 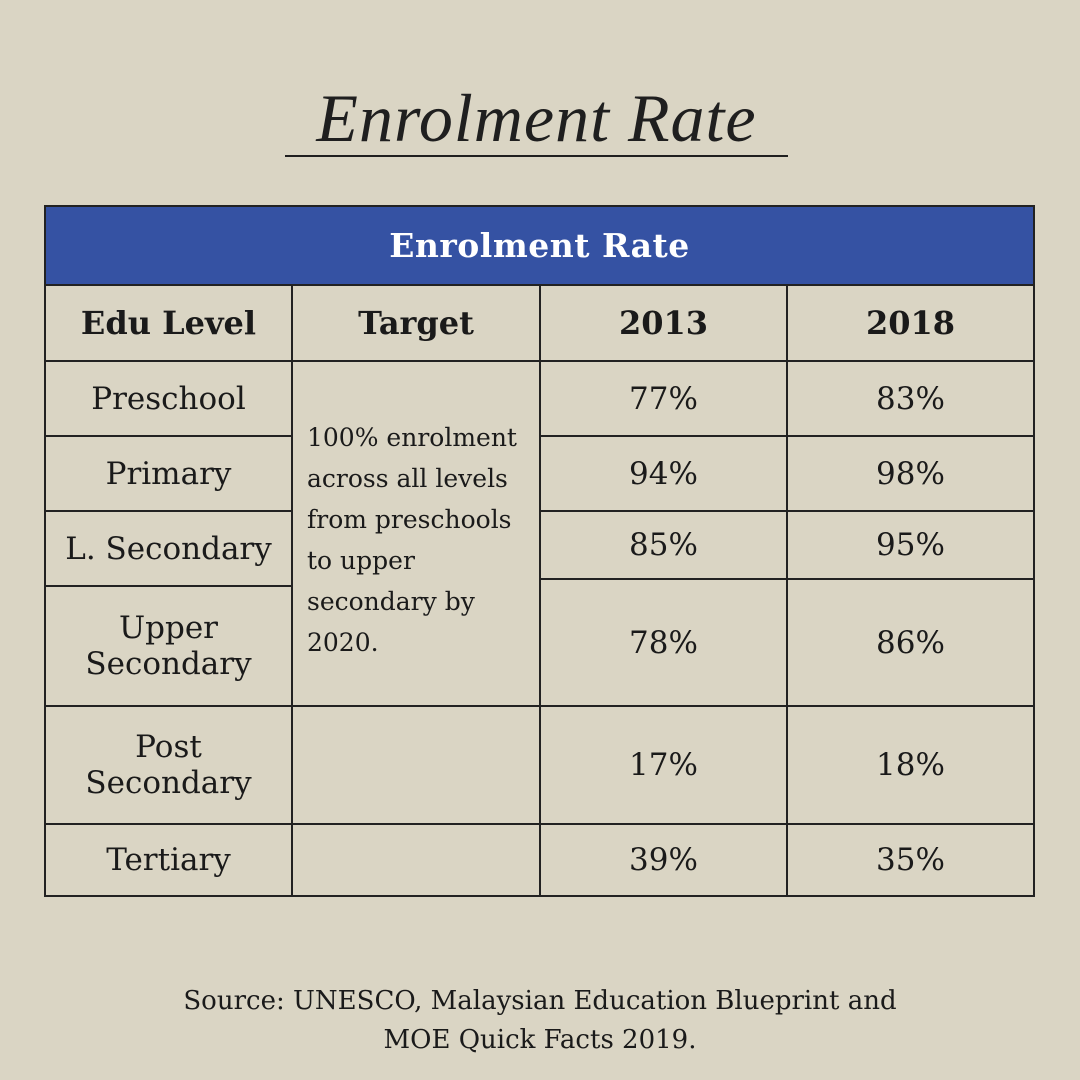 I want to click on value-2013-cell: 39%, so click(x=664, y=860).